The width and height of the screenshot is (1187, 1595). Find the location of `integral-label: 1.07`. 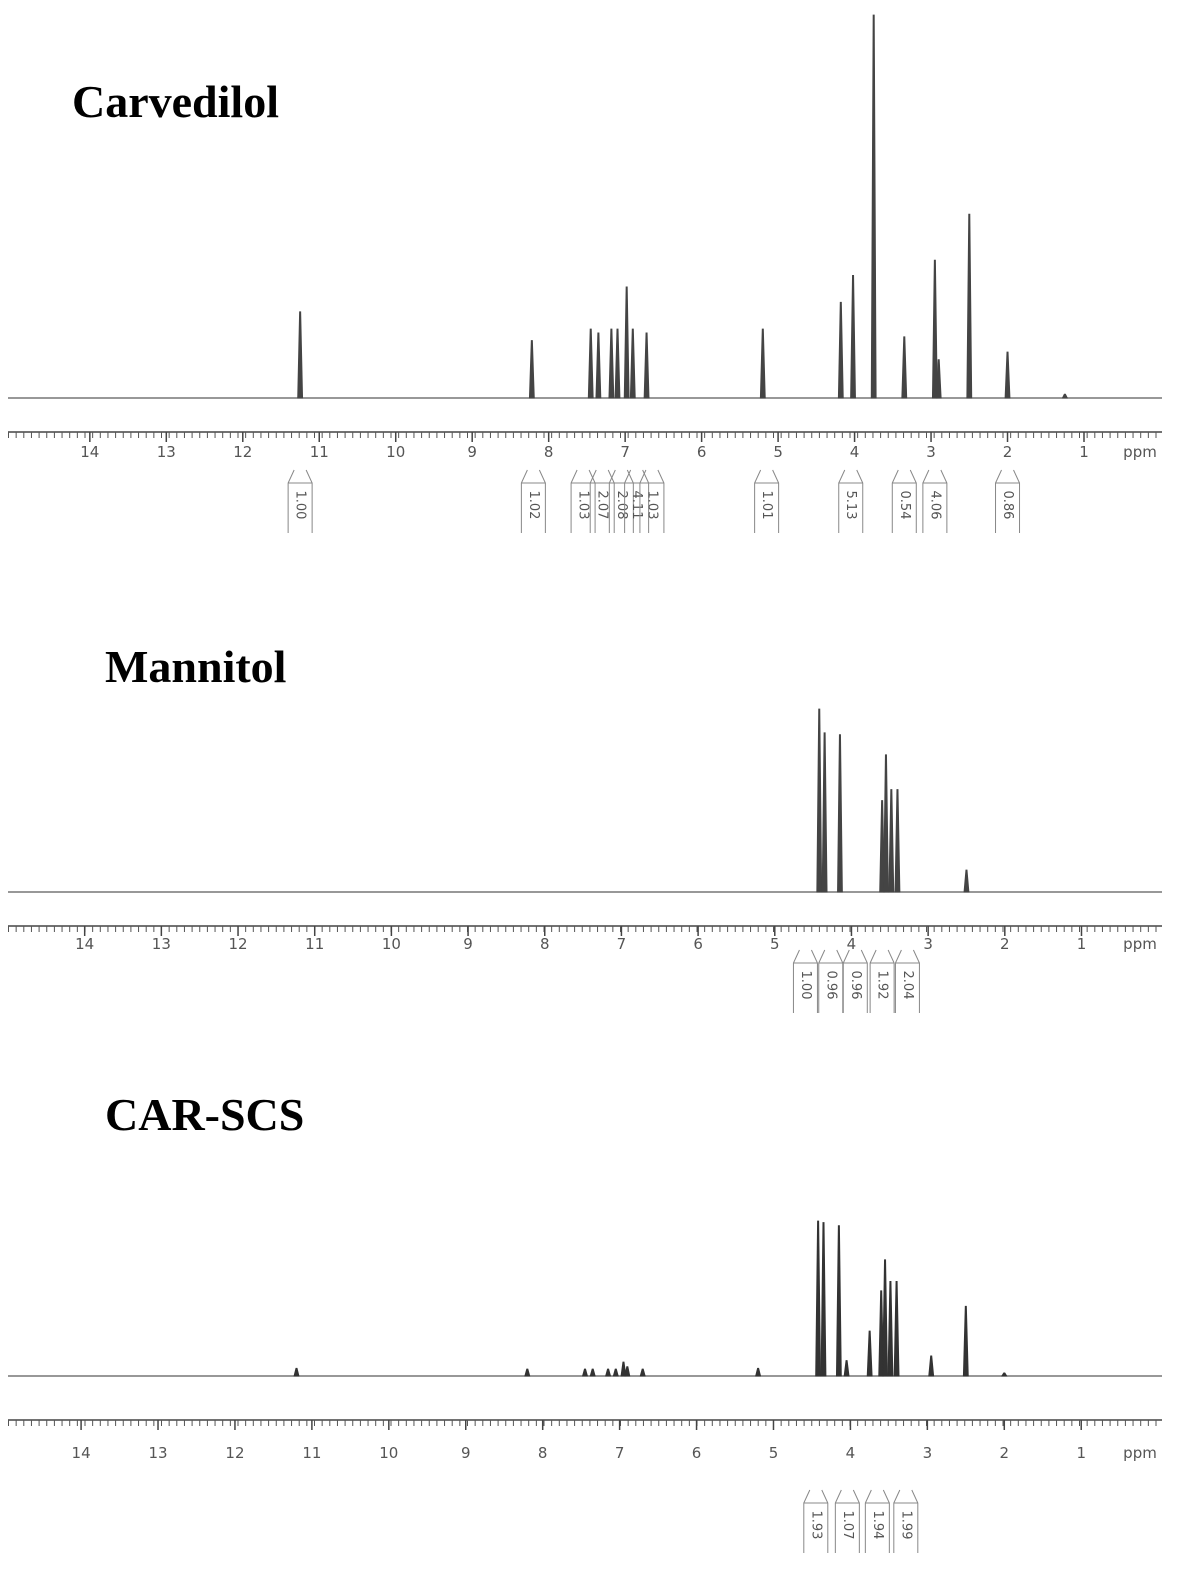

integral-label: 1.07 is located at coordinates (847, 1525).